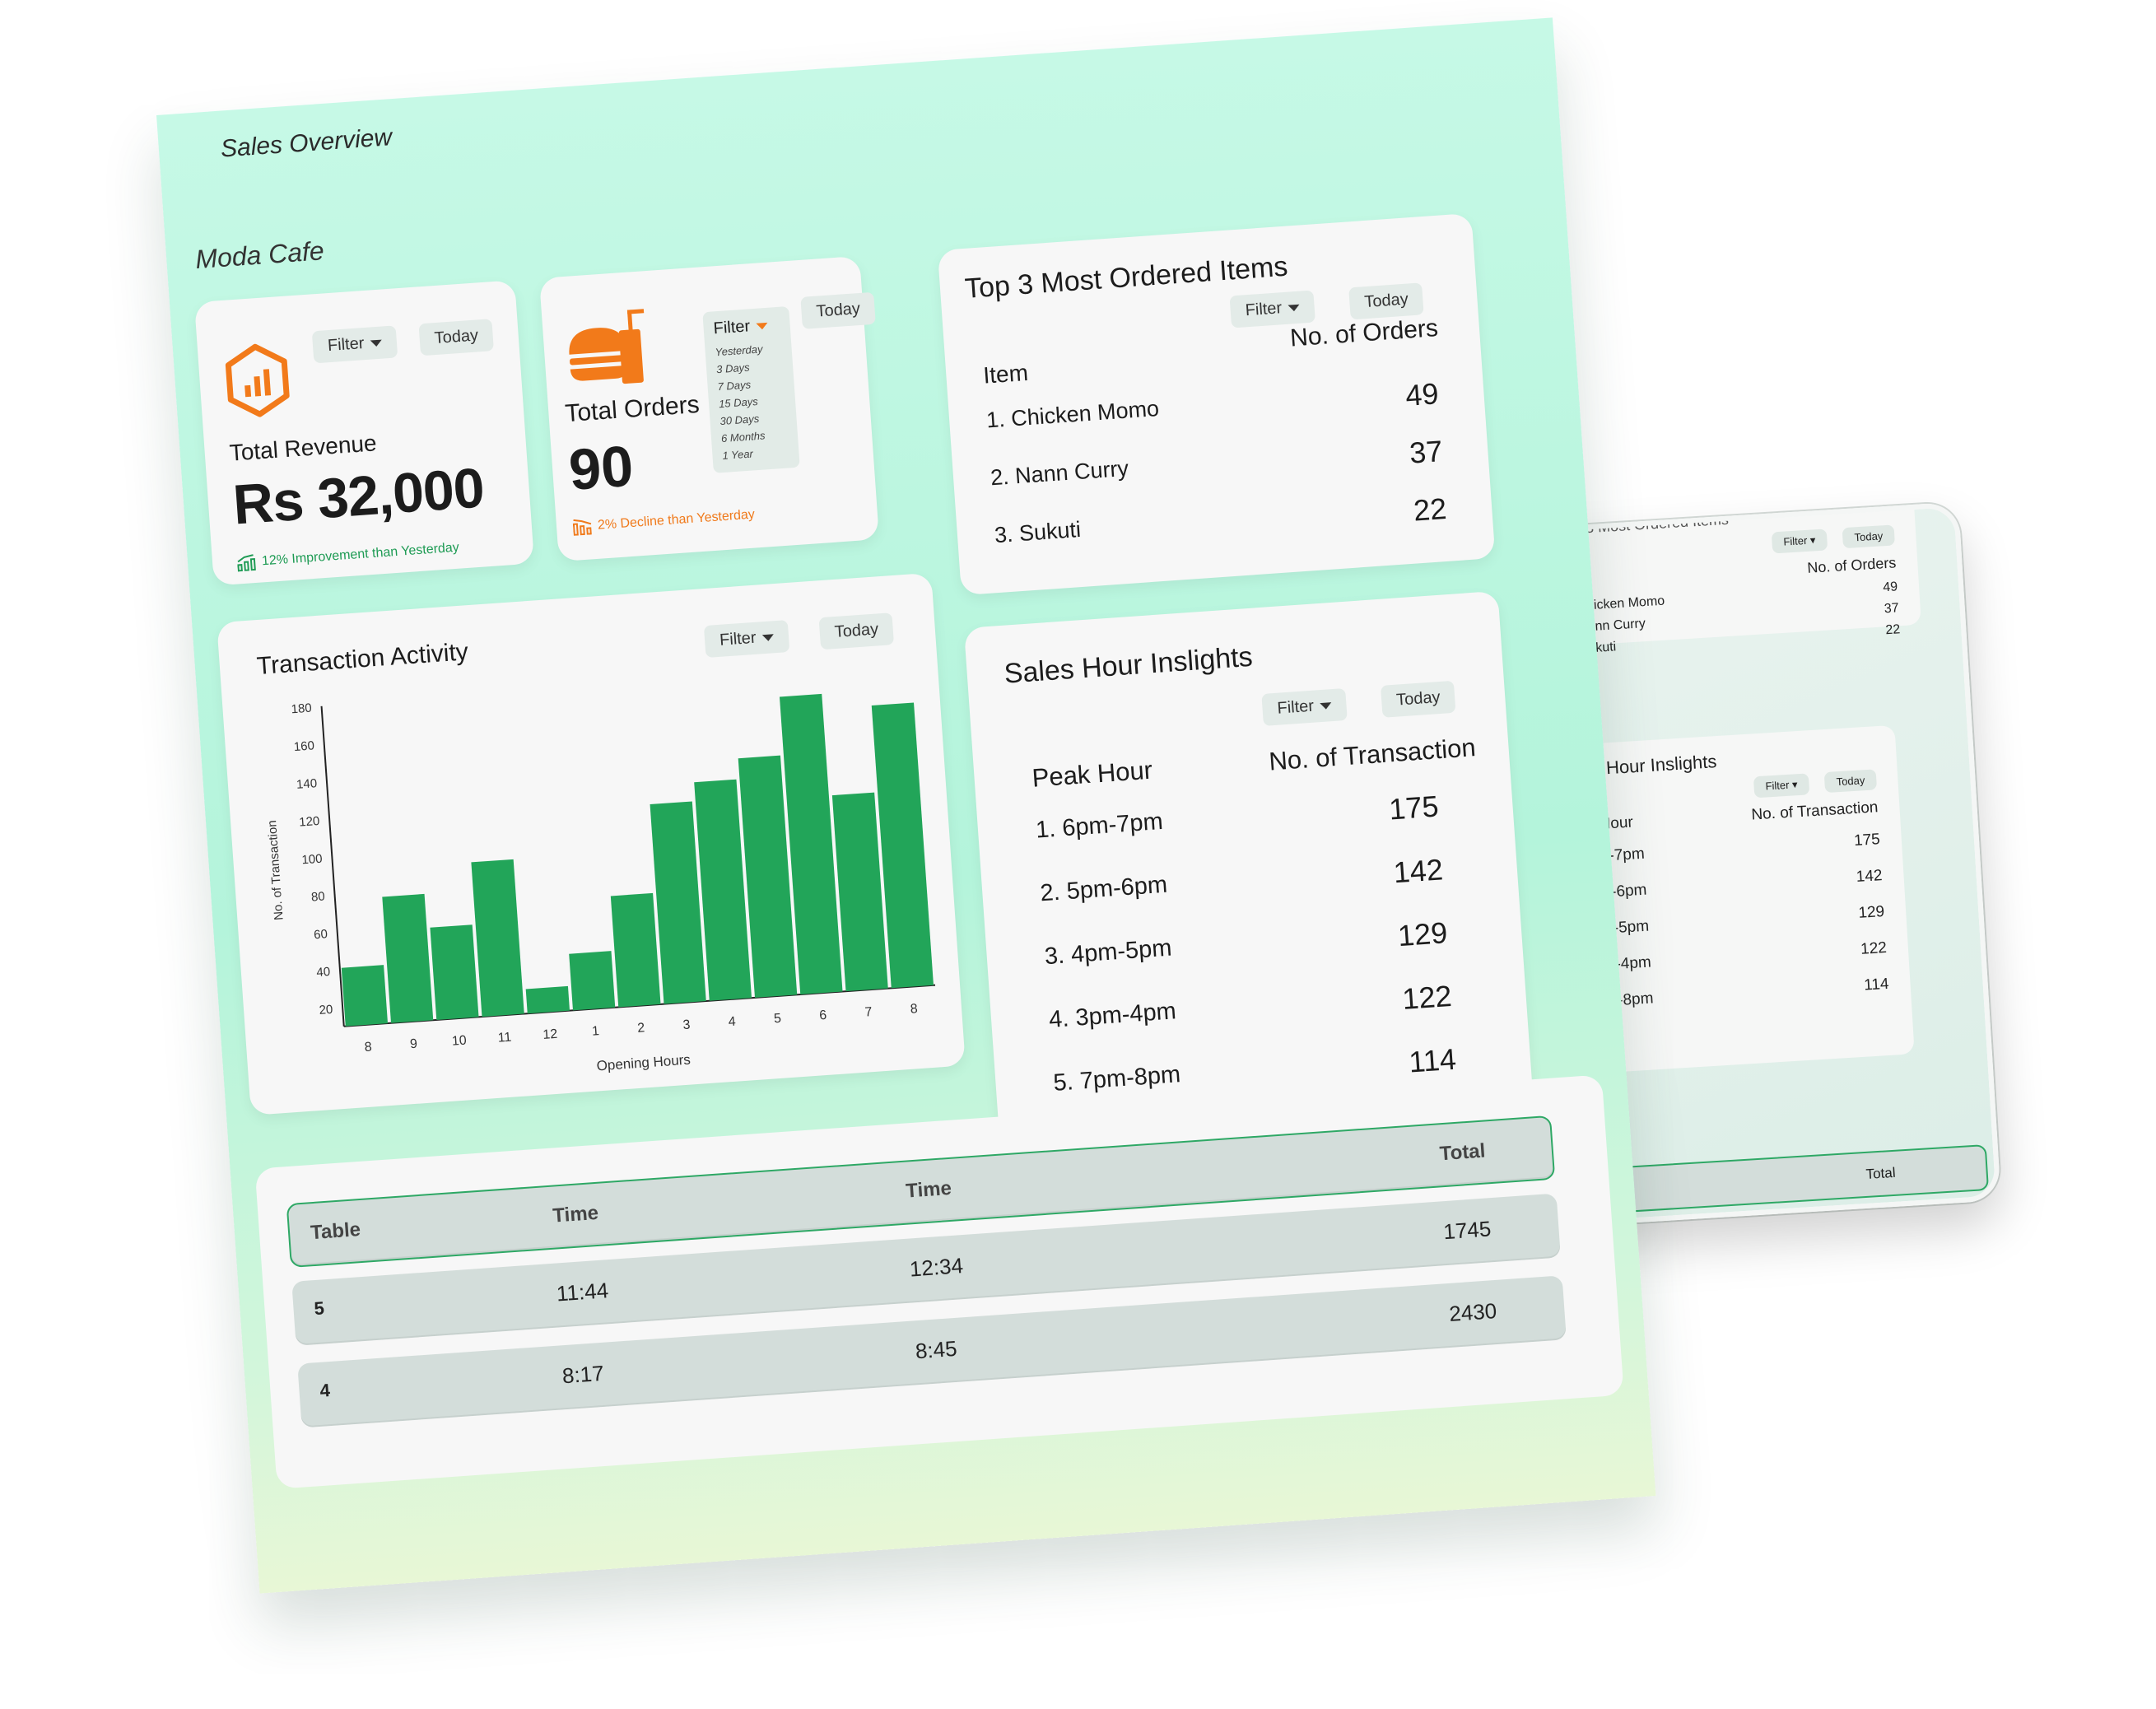  What do you see at coordinates (246, 563) in the screenshot?
I see `trend-up-icon` at bounding box center [246, 563].